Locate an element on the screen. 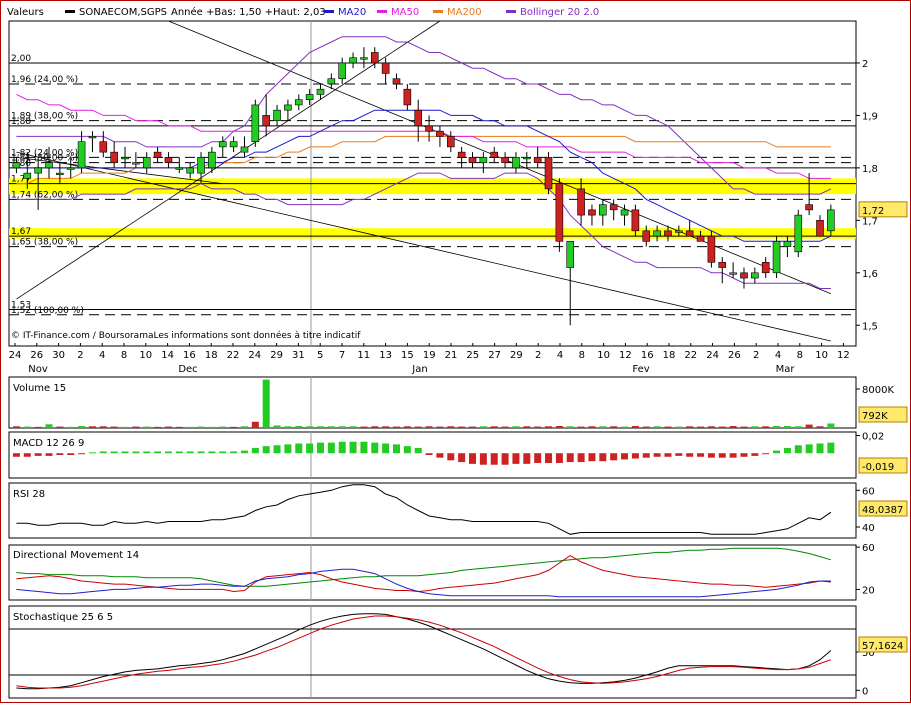 The height and width of the screenshot is (708, 911). date-label-17: 13 is located at coordinates (385, 355).